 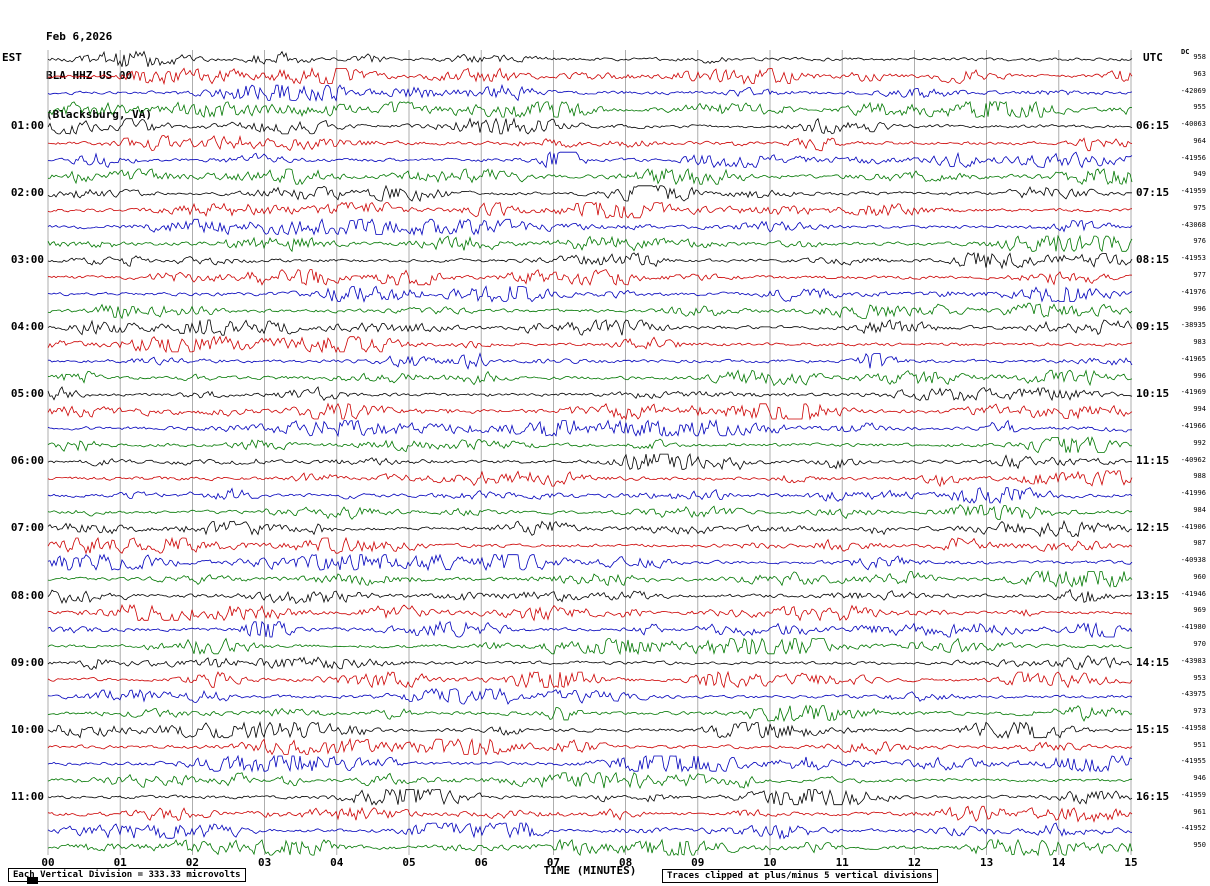 What do you see at coordinates (1153, 193) in the screenshot?
I see `hour-label-utc: 07:15` at bounding box center [1153, 193].